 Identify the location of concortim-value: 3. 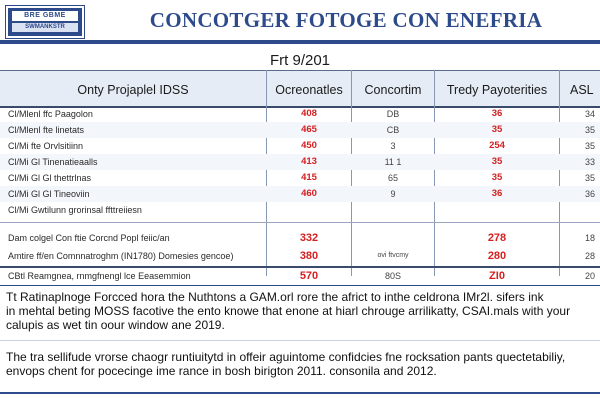
(393, 146).